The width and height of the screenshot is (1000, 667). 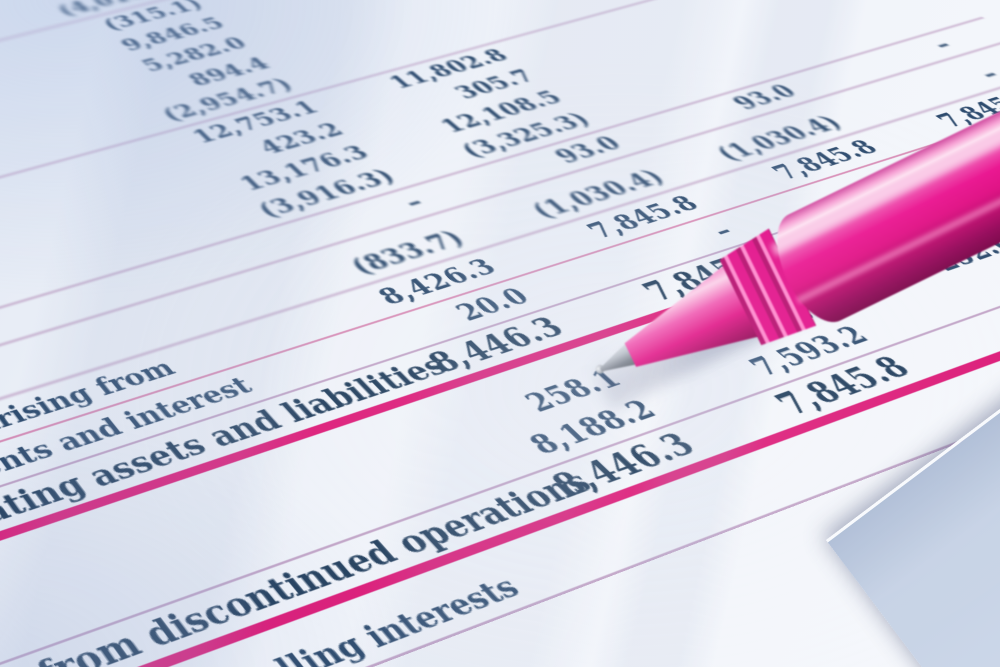 What do you see at coordinates (666, 538) in the screenshot?
I see `cell-value` at bounding box center [666, 538].